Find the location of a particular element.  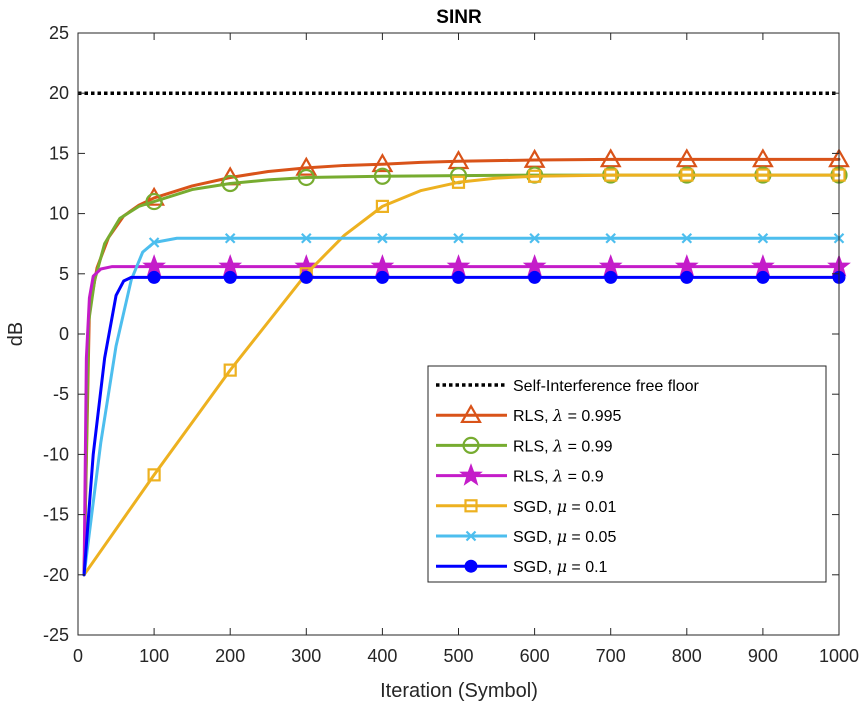

legend-label: RLS, λ = 0.99 is located at coordinates (563, 445).